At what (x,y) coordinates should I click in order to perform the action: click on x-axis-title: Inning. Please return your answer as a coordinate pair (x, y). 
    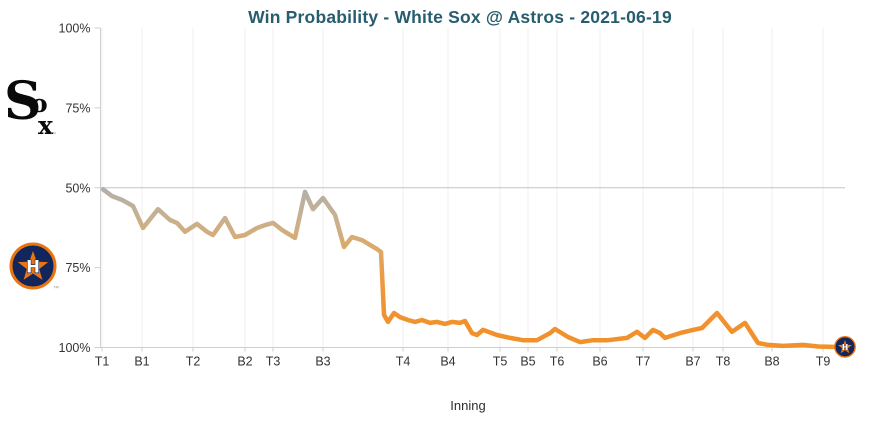
    Looking at the image, I should click on (468, 405).